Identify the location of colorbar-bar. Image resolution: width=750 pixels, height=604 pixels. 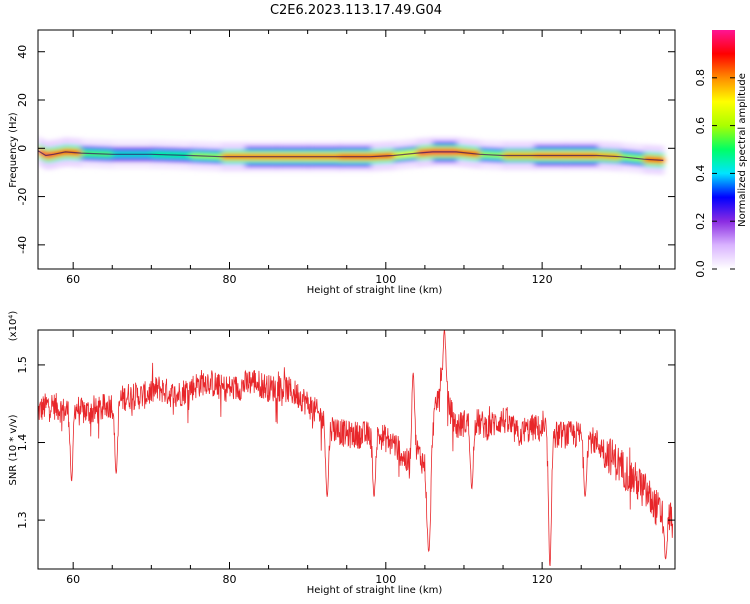
(723, 149).